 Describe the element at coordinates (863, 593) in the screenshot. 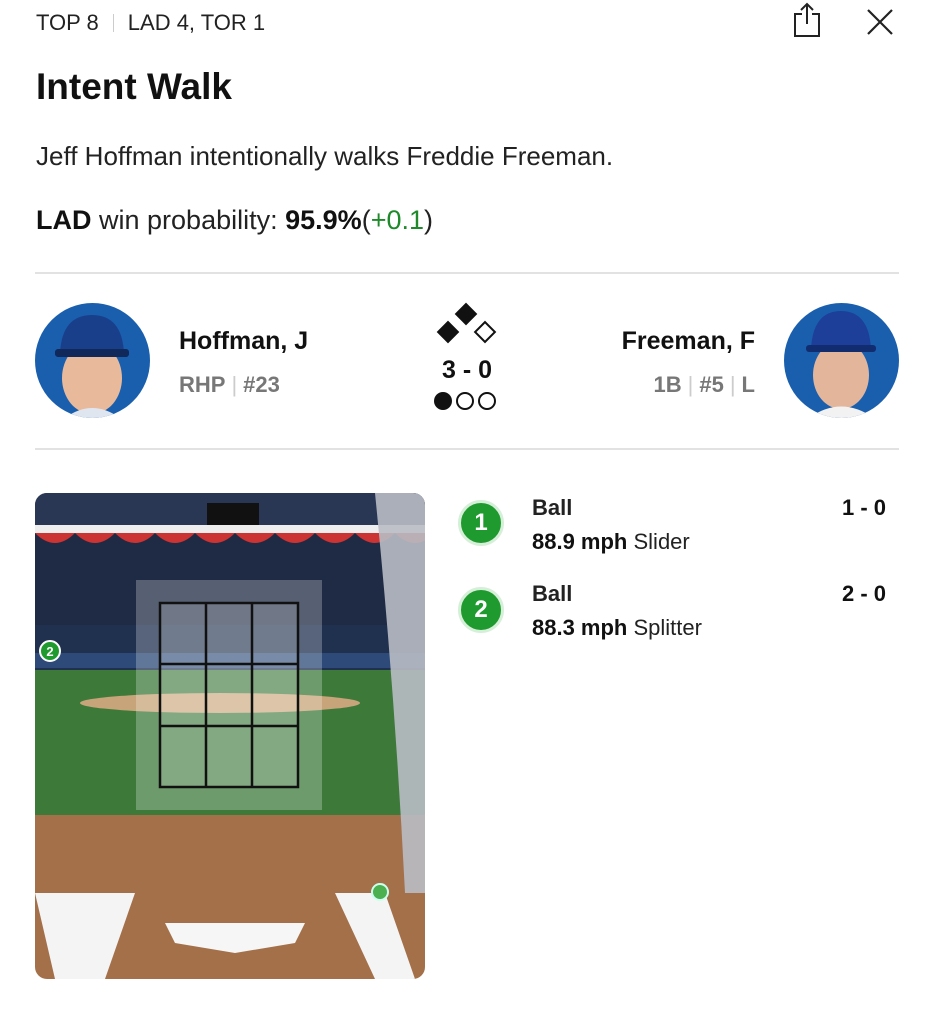

I see `pitch-count: 2 - 0` at that location.